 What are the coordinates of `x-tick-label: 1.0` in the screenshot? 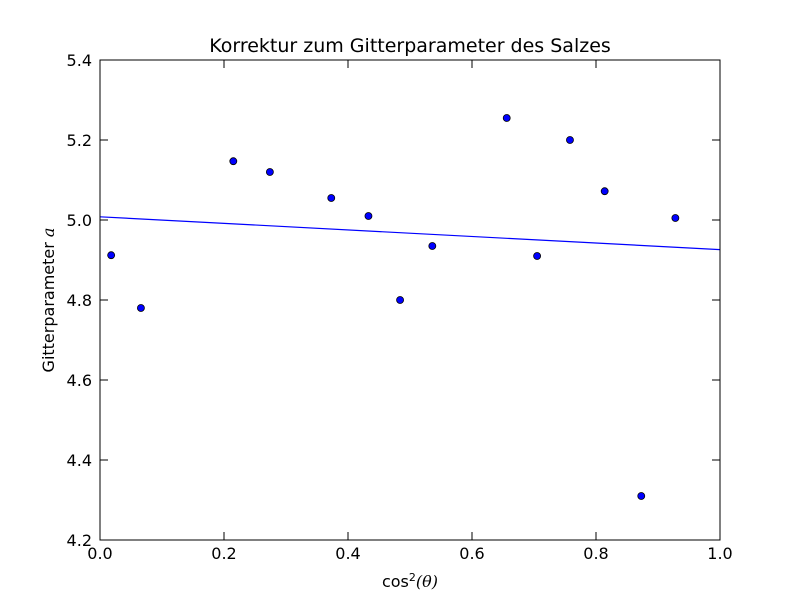 It's located at (719, 553).